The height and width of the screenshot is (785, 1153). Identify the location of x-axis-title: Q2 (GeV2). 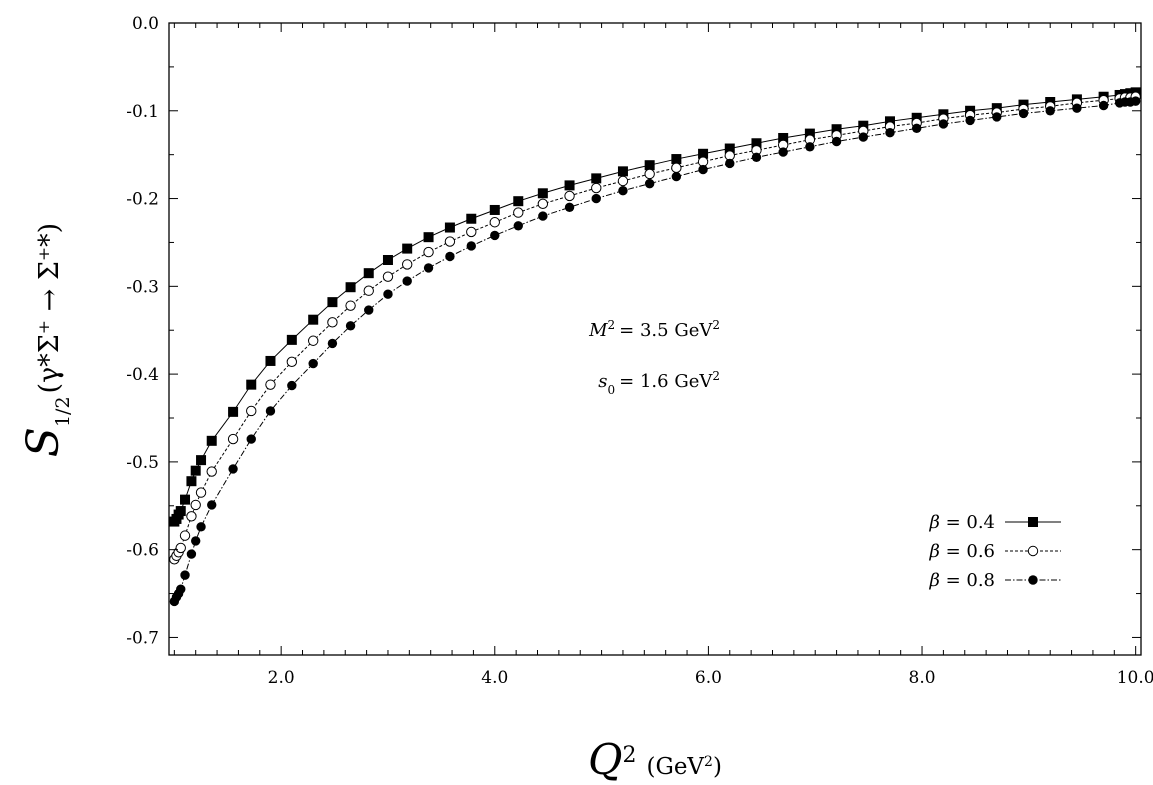
(655, 759).